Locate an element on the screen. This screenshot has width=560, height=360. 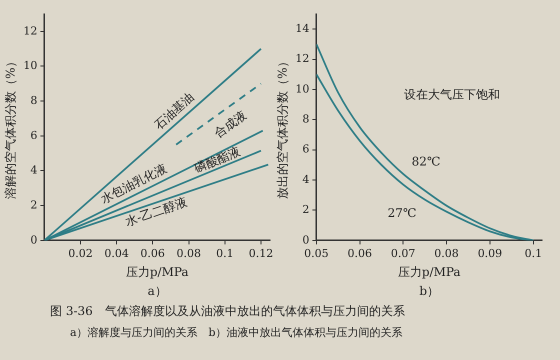
series-label: 82℃ is located at coordinates (426, 161).